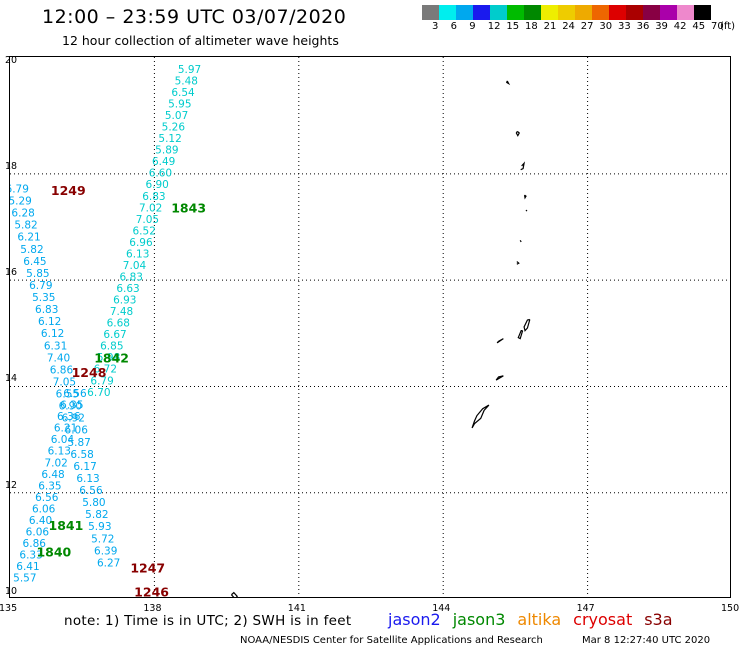 The height and width of the screenshot is (650, 740). Describe the element at coordinates (121, 312) in the screenshot. I see `wave-height-value: 7.48` at that location.